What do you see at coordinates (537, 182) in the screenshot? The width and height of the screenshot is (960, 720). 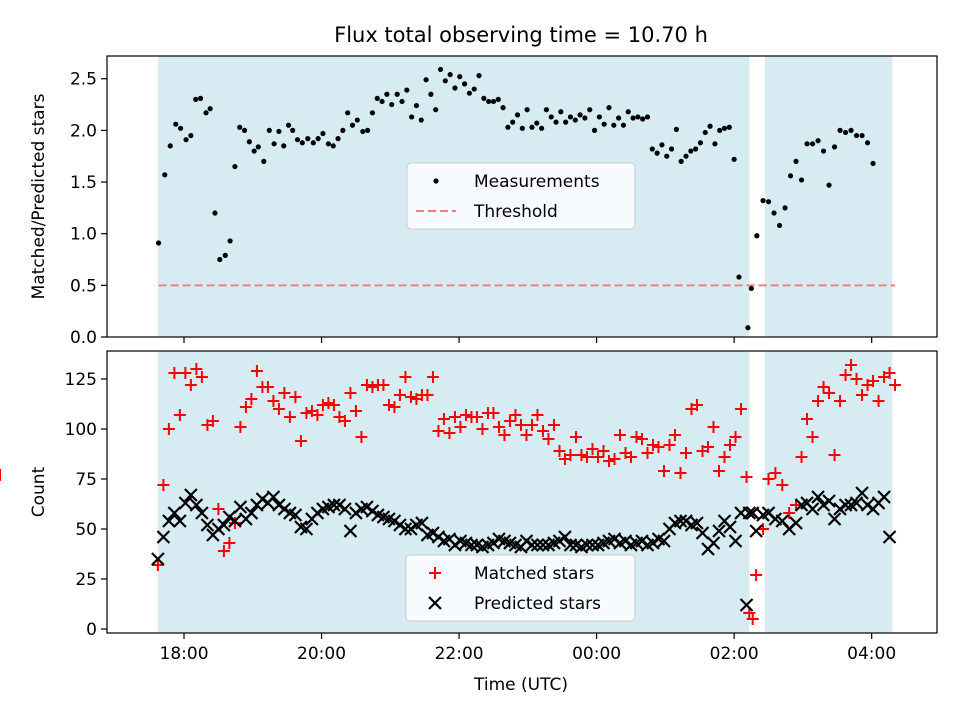 I see `legend-measurements-label: Measurements` at bounding box center [537, 182].